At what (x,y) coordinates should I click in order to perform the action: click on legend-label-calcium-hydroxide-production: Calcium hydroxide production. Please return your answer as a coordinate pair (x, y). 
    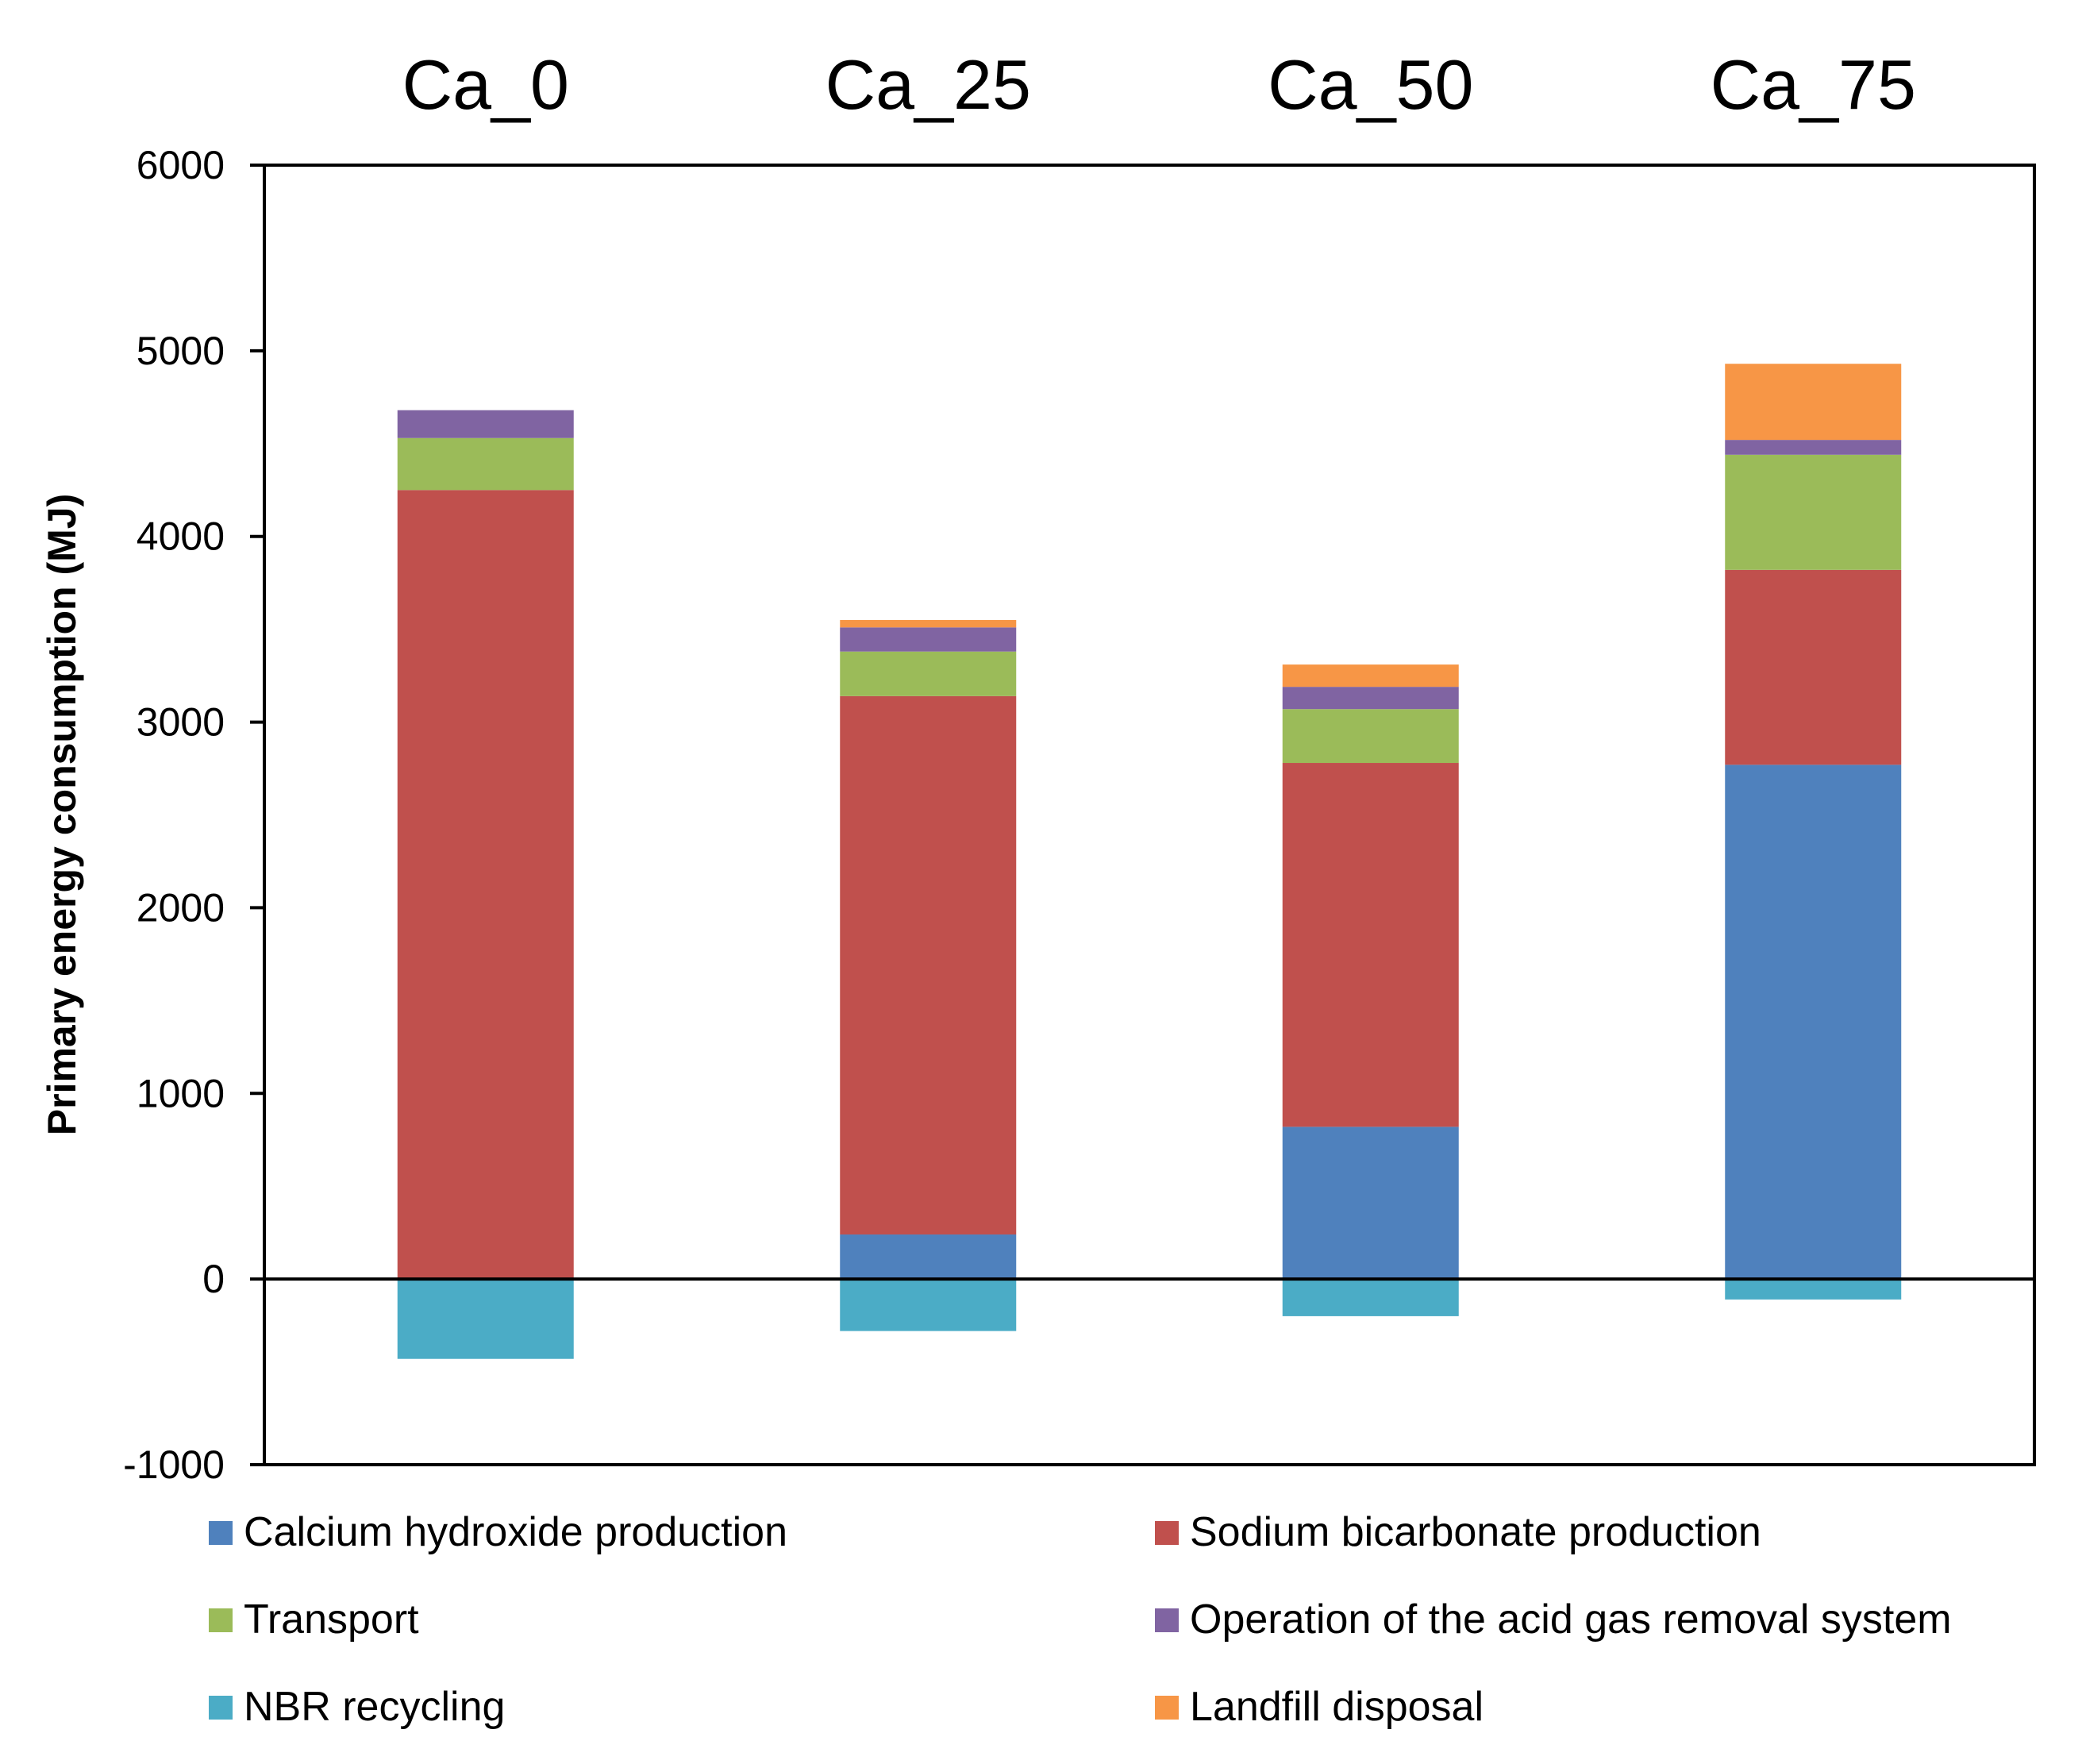
    Looking at the image, I should click on (515, 1532).